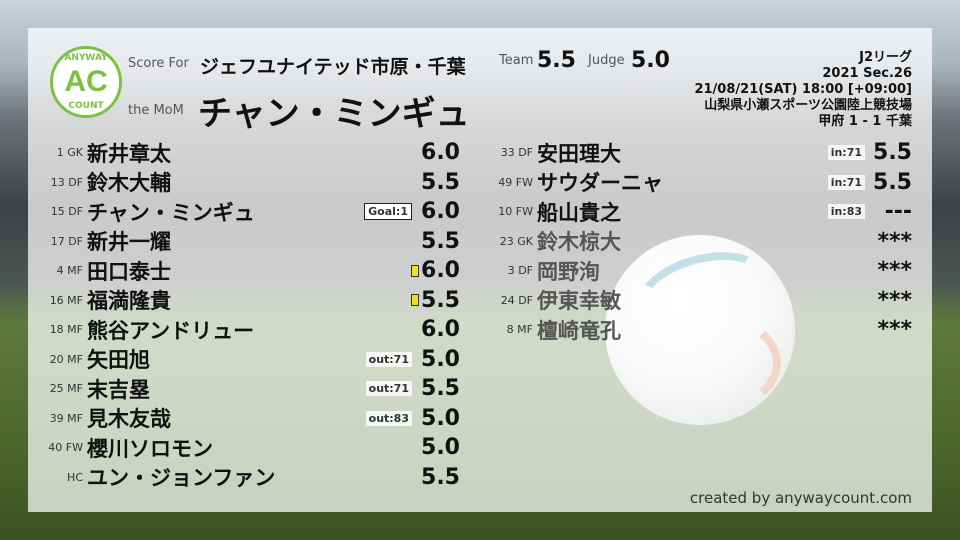  Describe the element at coordinates (129, 183) in the screenshot. I see `player-name: 鈴木大輔` at that location.